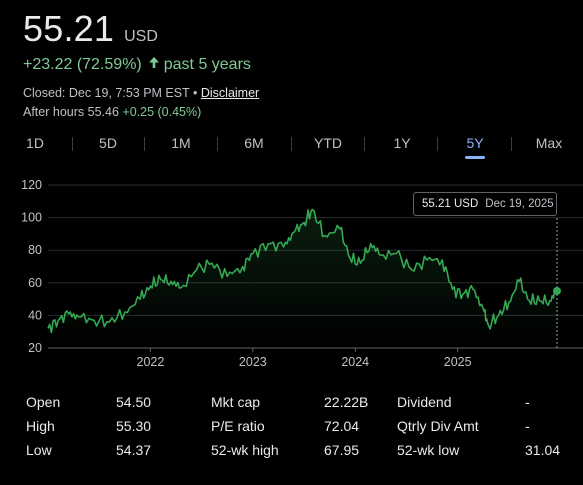  What do you see at coordinates (253, 362) in the screenshot?
I see `x-tick-label: 2023` at bounding box center [253, 362].